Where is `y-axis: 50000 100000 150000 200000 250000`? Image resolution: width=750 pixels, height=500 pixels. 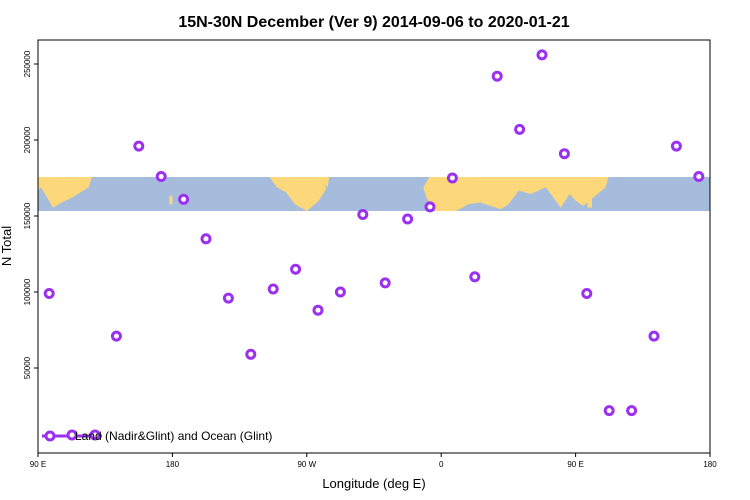 y-axis: 50000 100000 150000 200000 250000 is located at coordinates (30, 214).